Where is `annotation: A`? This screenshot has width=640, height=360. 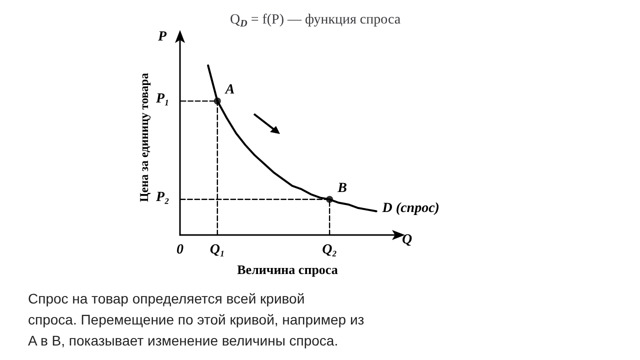 annotation: A is located at coordinates (229, 90).